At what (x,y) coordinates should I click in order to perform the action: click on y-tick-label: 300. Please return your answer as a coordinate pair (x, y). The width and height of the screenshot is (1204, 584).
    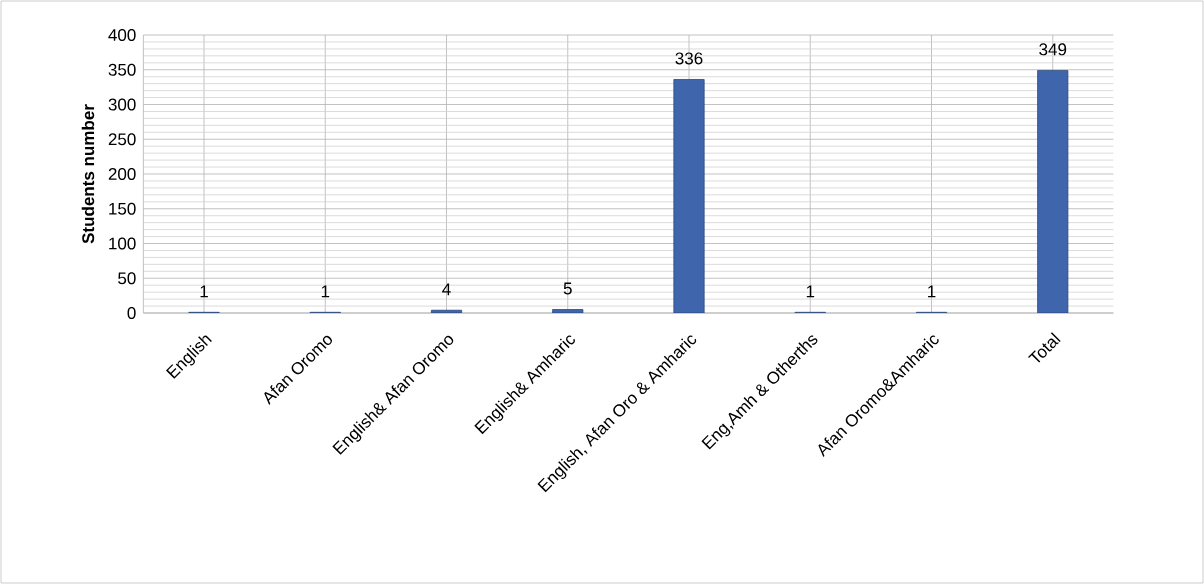
    Looking at the image, I should click on (122, 104).